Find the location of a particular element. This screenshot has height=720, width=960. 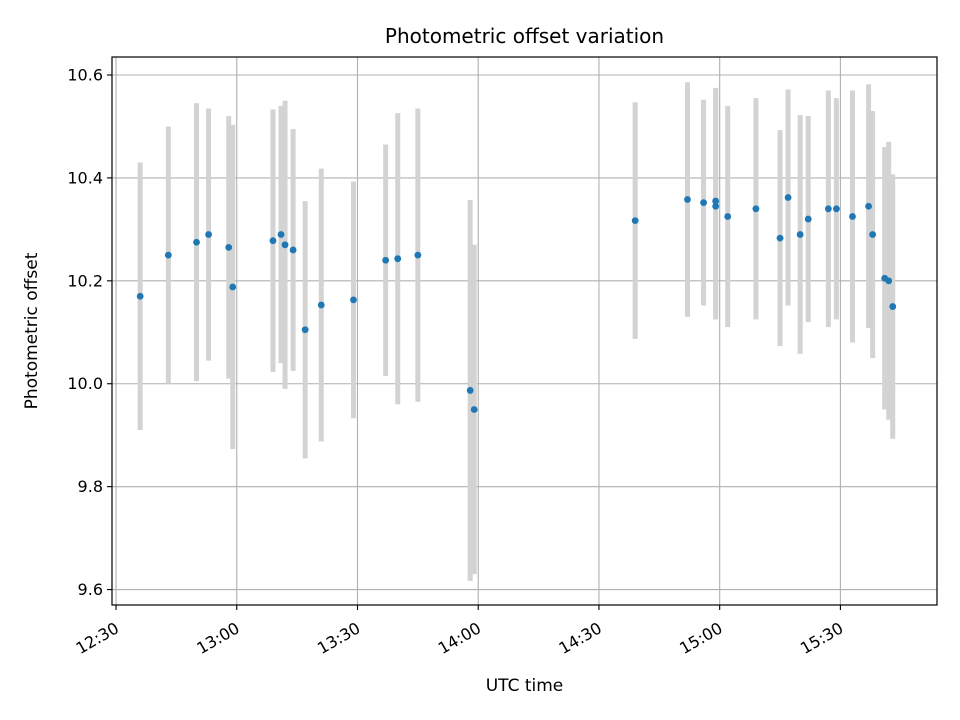

y-axis-label: Photometric offset is located at coordinates (32, 330).